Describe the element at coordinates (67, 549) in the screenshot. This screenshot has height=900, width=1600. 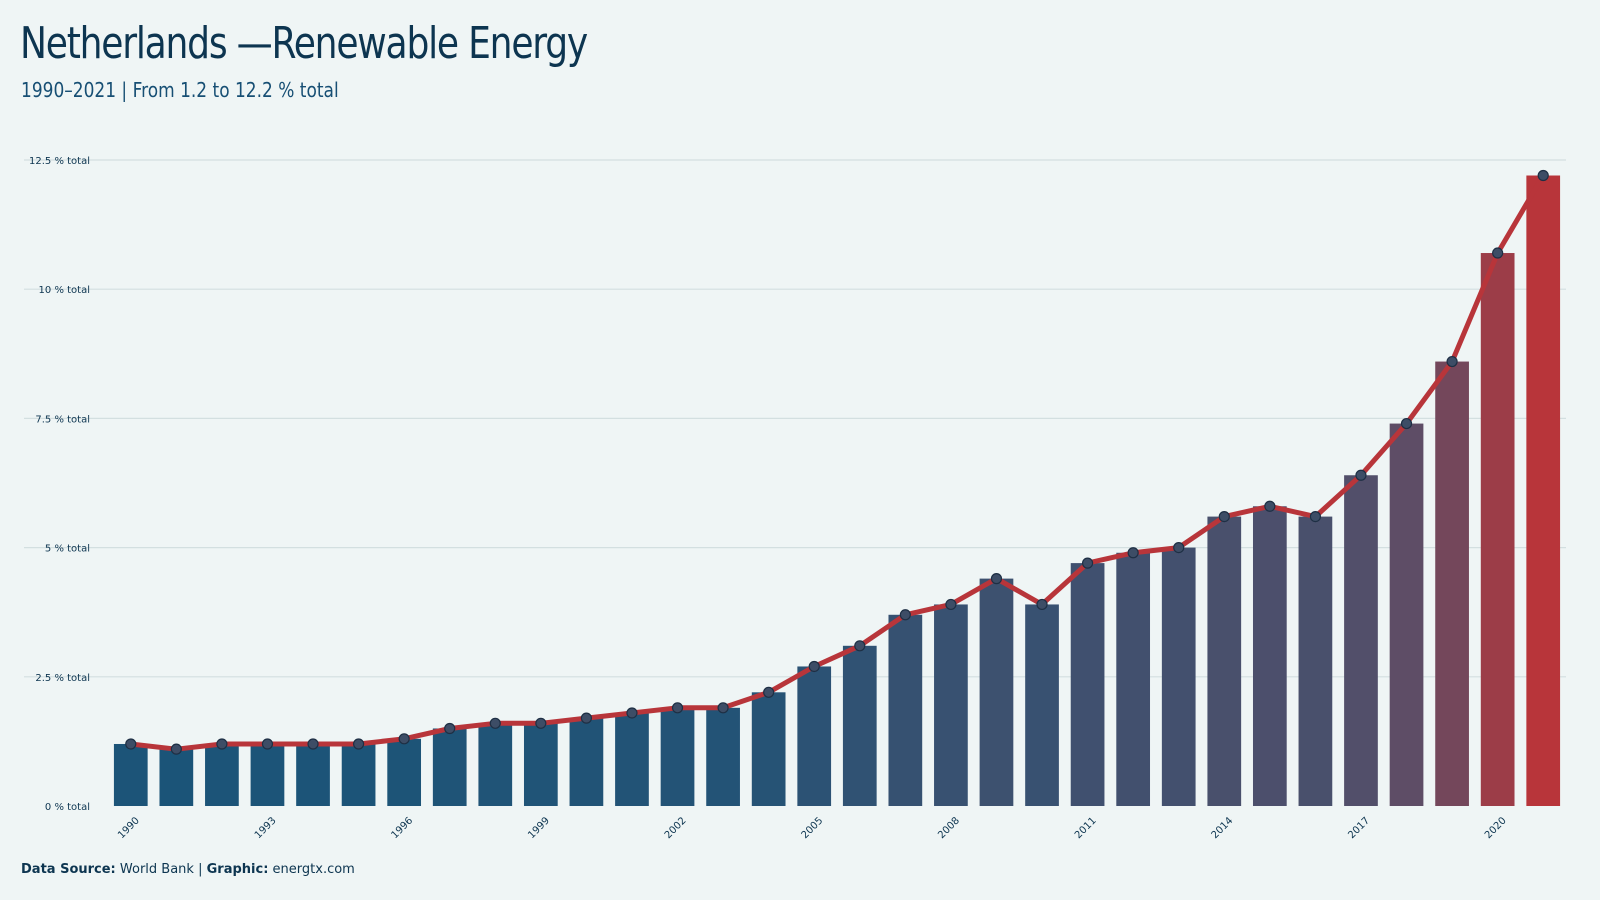
I see `y-tick-label: 5 % total` at that location.